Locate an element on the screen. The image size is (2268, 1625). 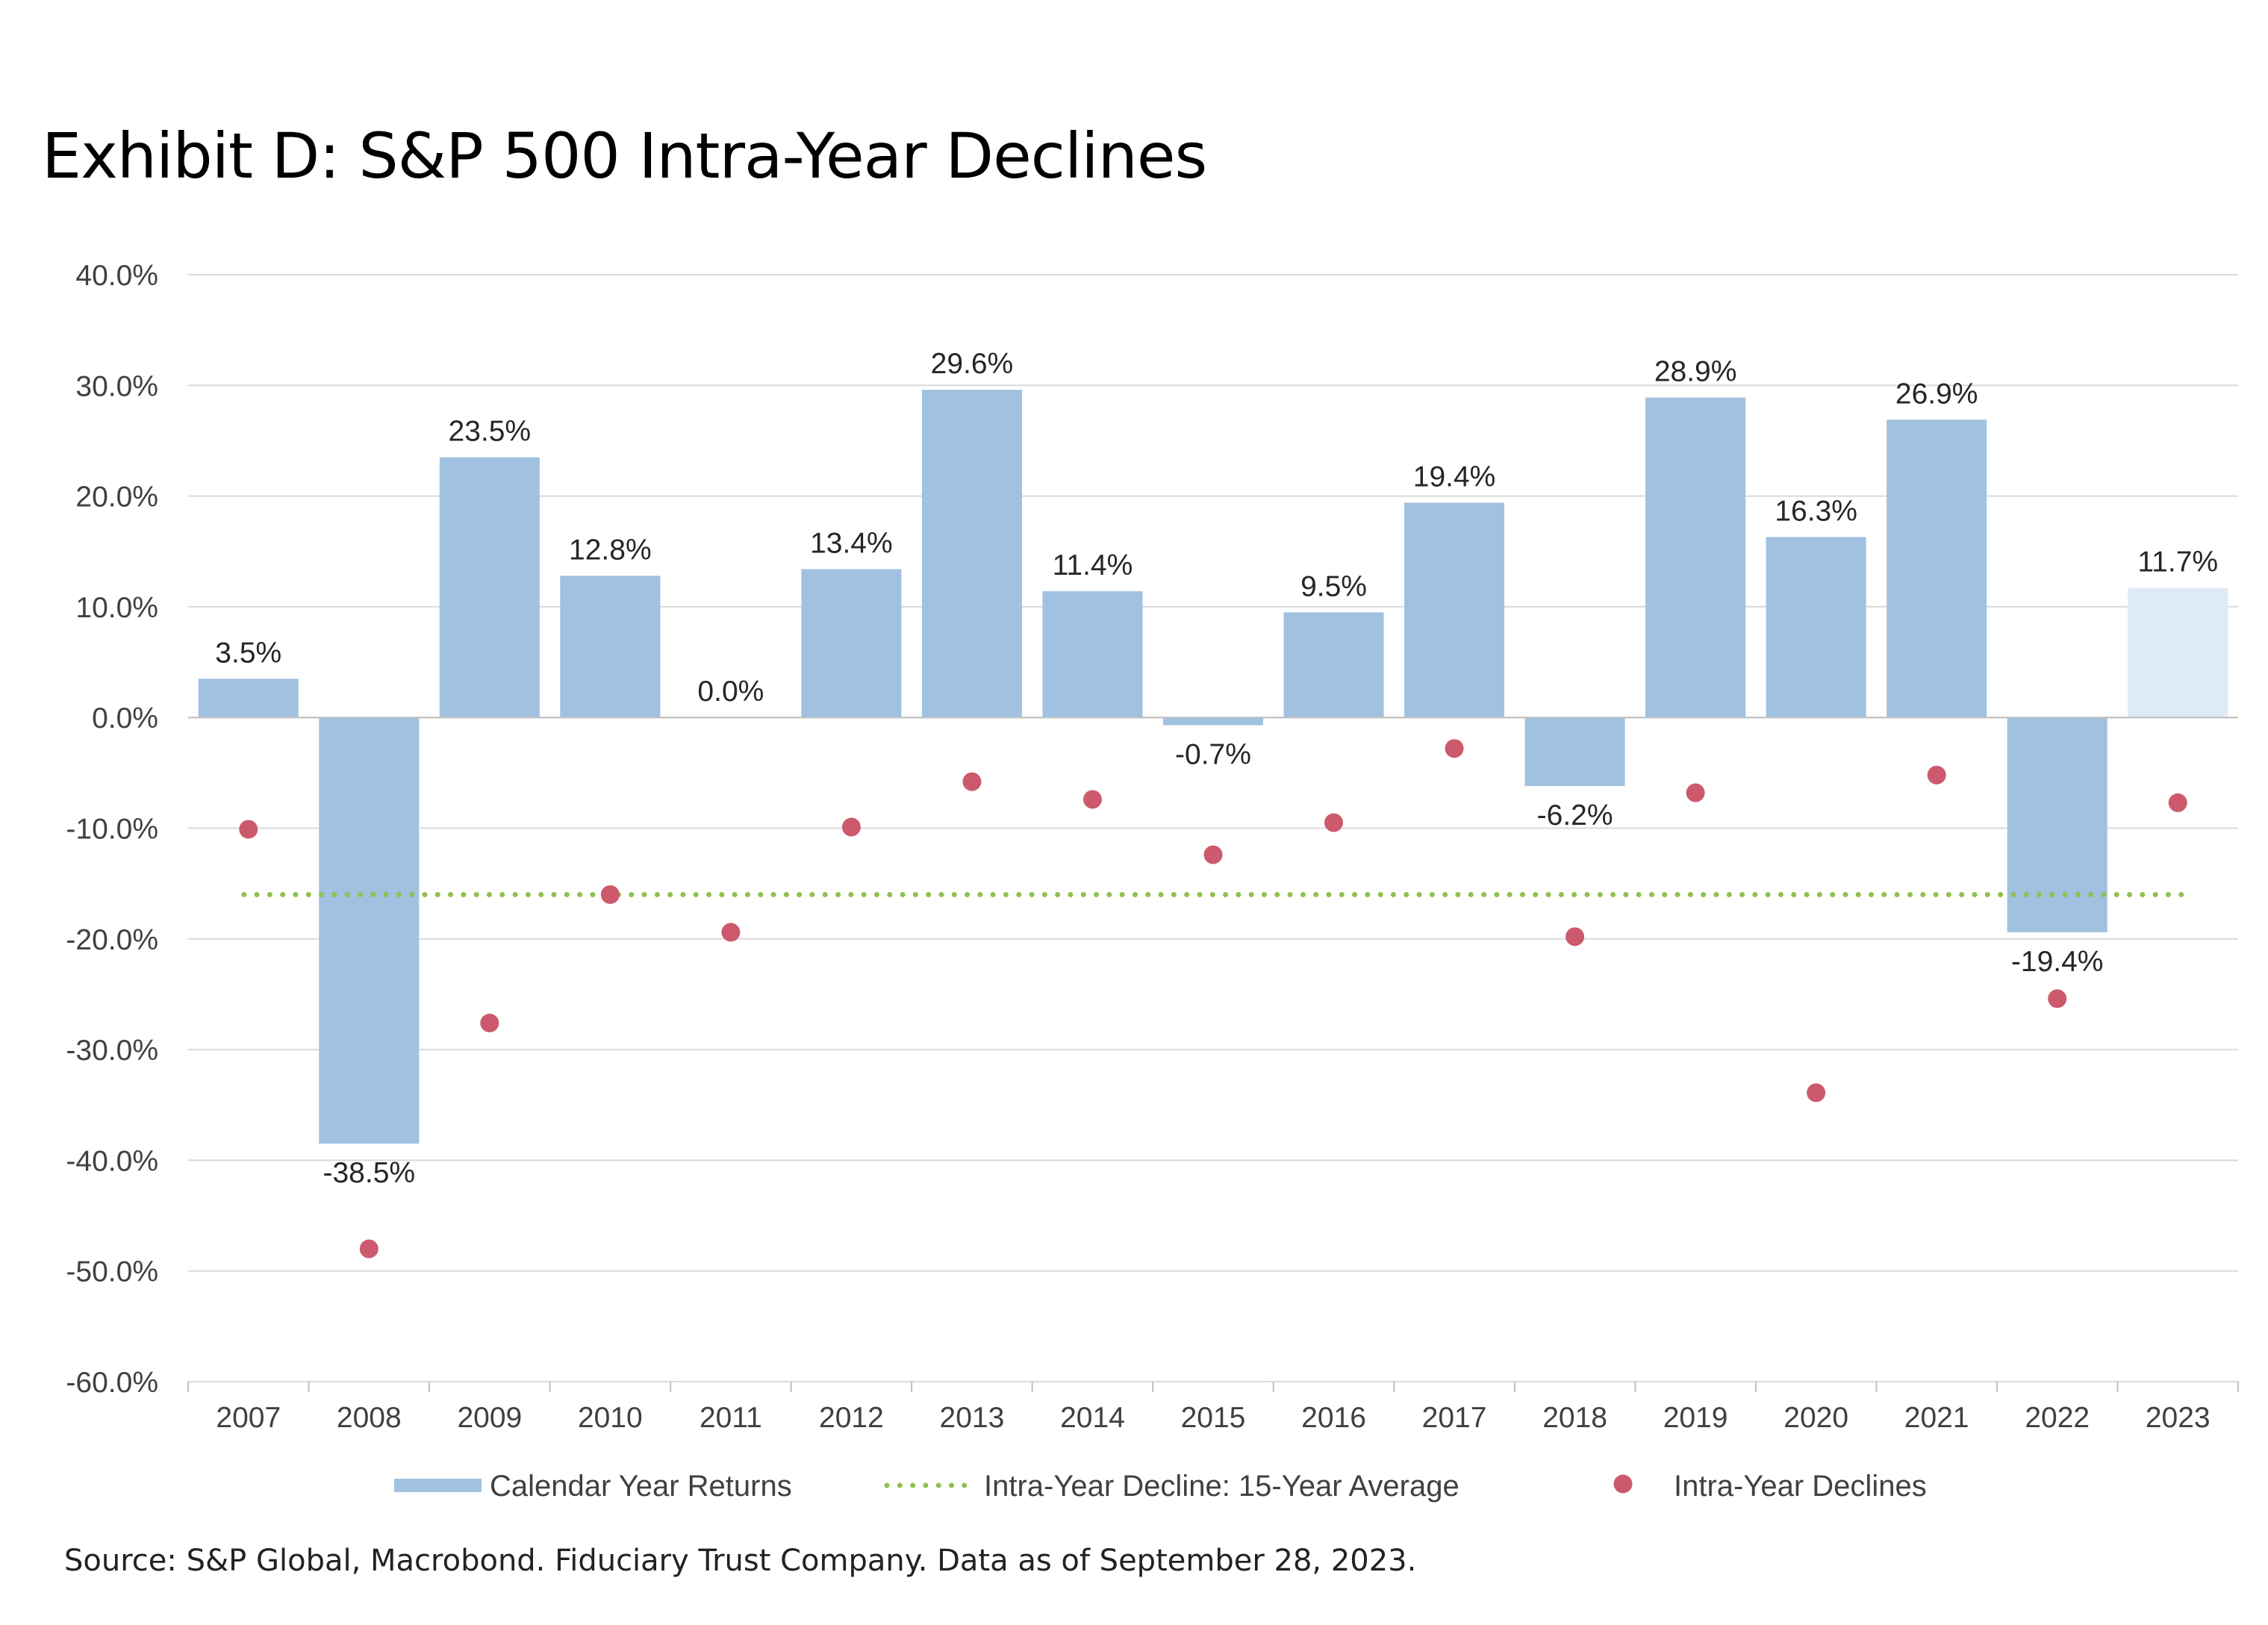
legend-dot-swatch is located at coordinates (1623, 1484).